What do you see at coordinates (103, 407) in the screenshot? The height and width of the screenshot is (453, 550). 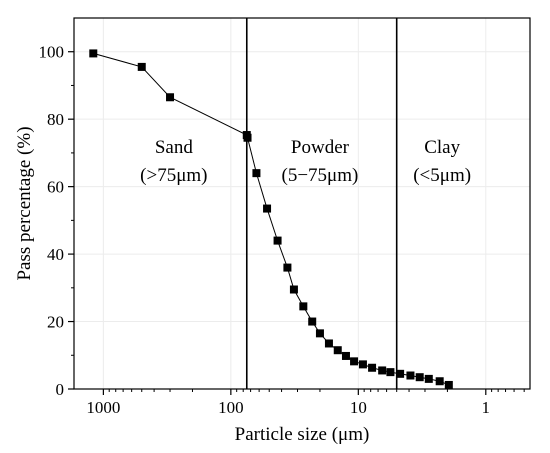 I see `x-tick-label: 1000` at bounding box center [103, 407].